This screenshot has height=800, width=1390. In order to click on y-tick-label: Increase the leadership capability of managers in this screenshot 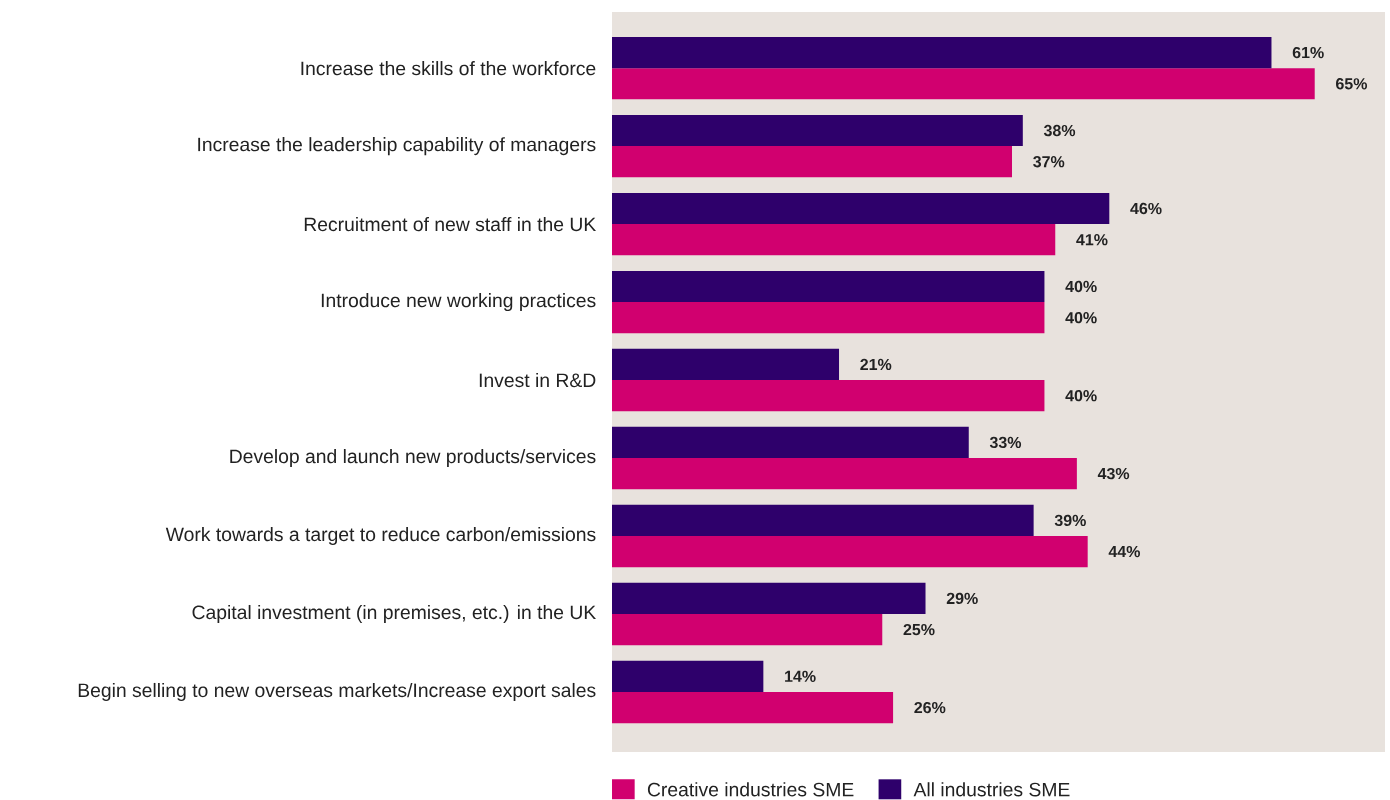, I will do `click(397, 146)`.